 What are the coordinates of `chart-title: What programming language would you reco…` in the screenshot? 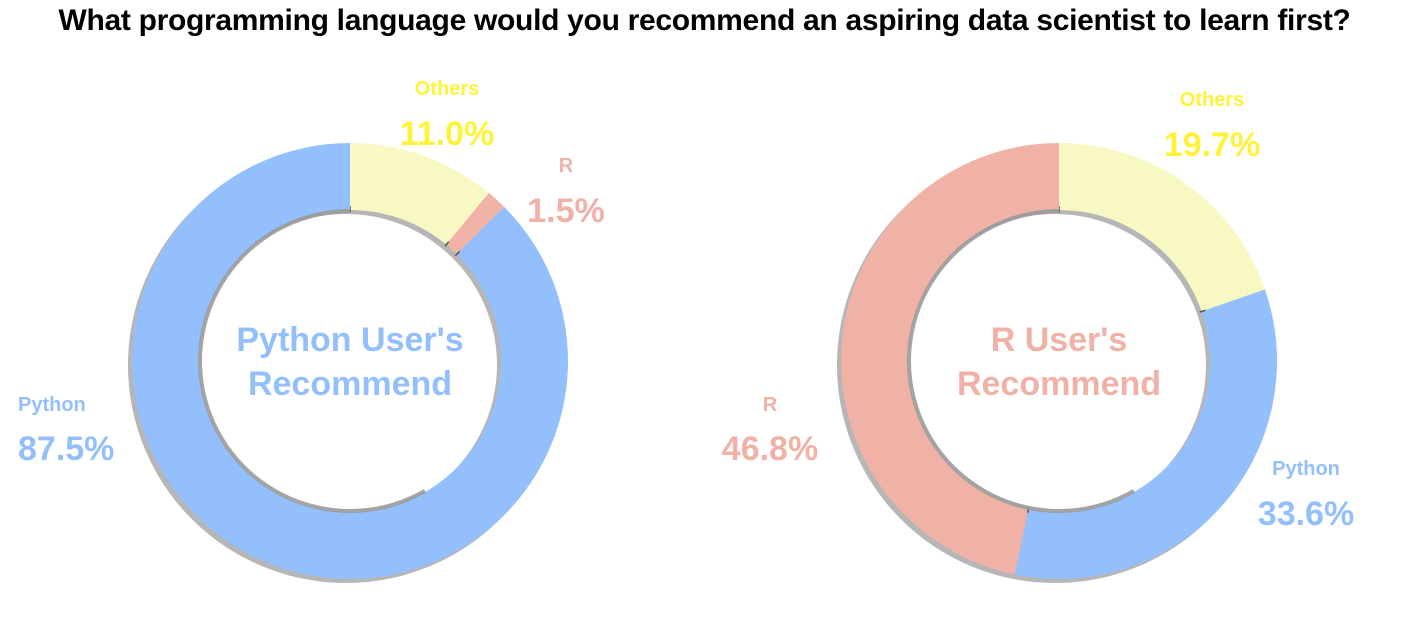 It's located at (704, 20).